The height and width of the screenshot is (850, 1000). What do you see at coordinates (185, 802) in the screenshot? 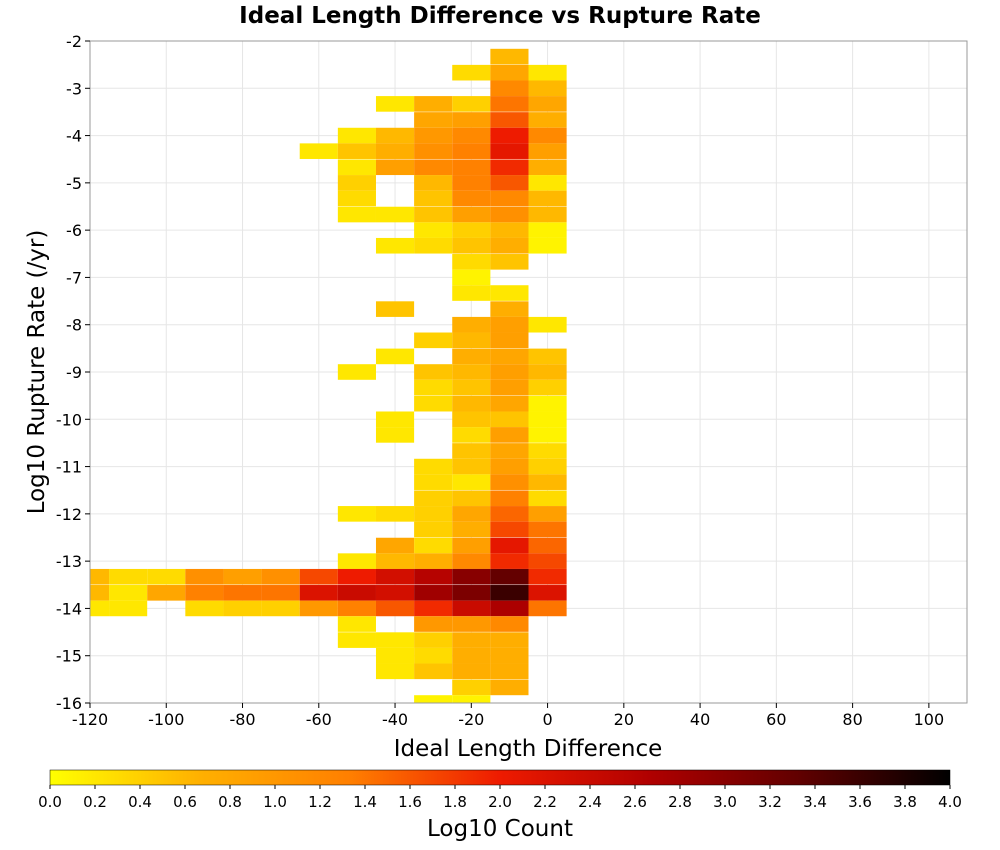
I see `colorbar-tick-label: 0.6` at bounding box center [185, 802].